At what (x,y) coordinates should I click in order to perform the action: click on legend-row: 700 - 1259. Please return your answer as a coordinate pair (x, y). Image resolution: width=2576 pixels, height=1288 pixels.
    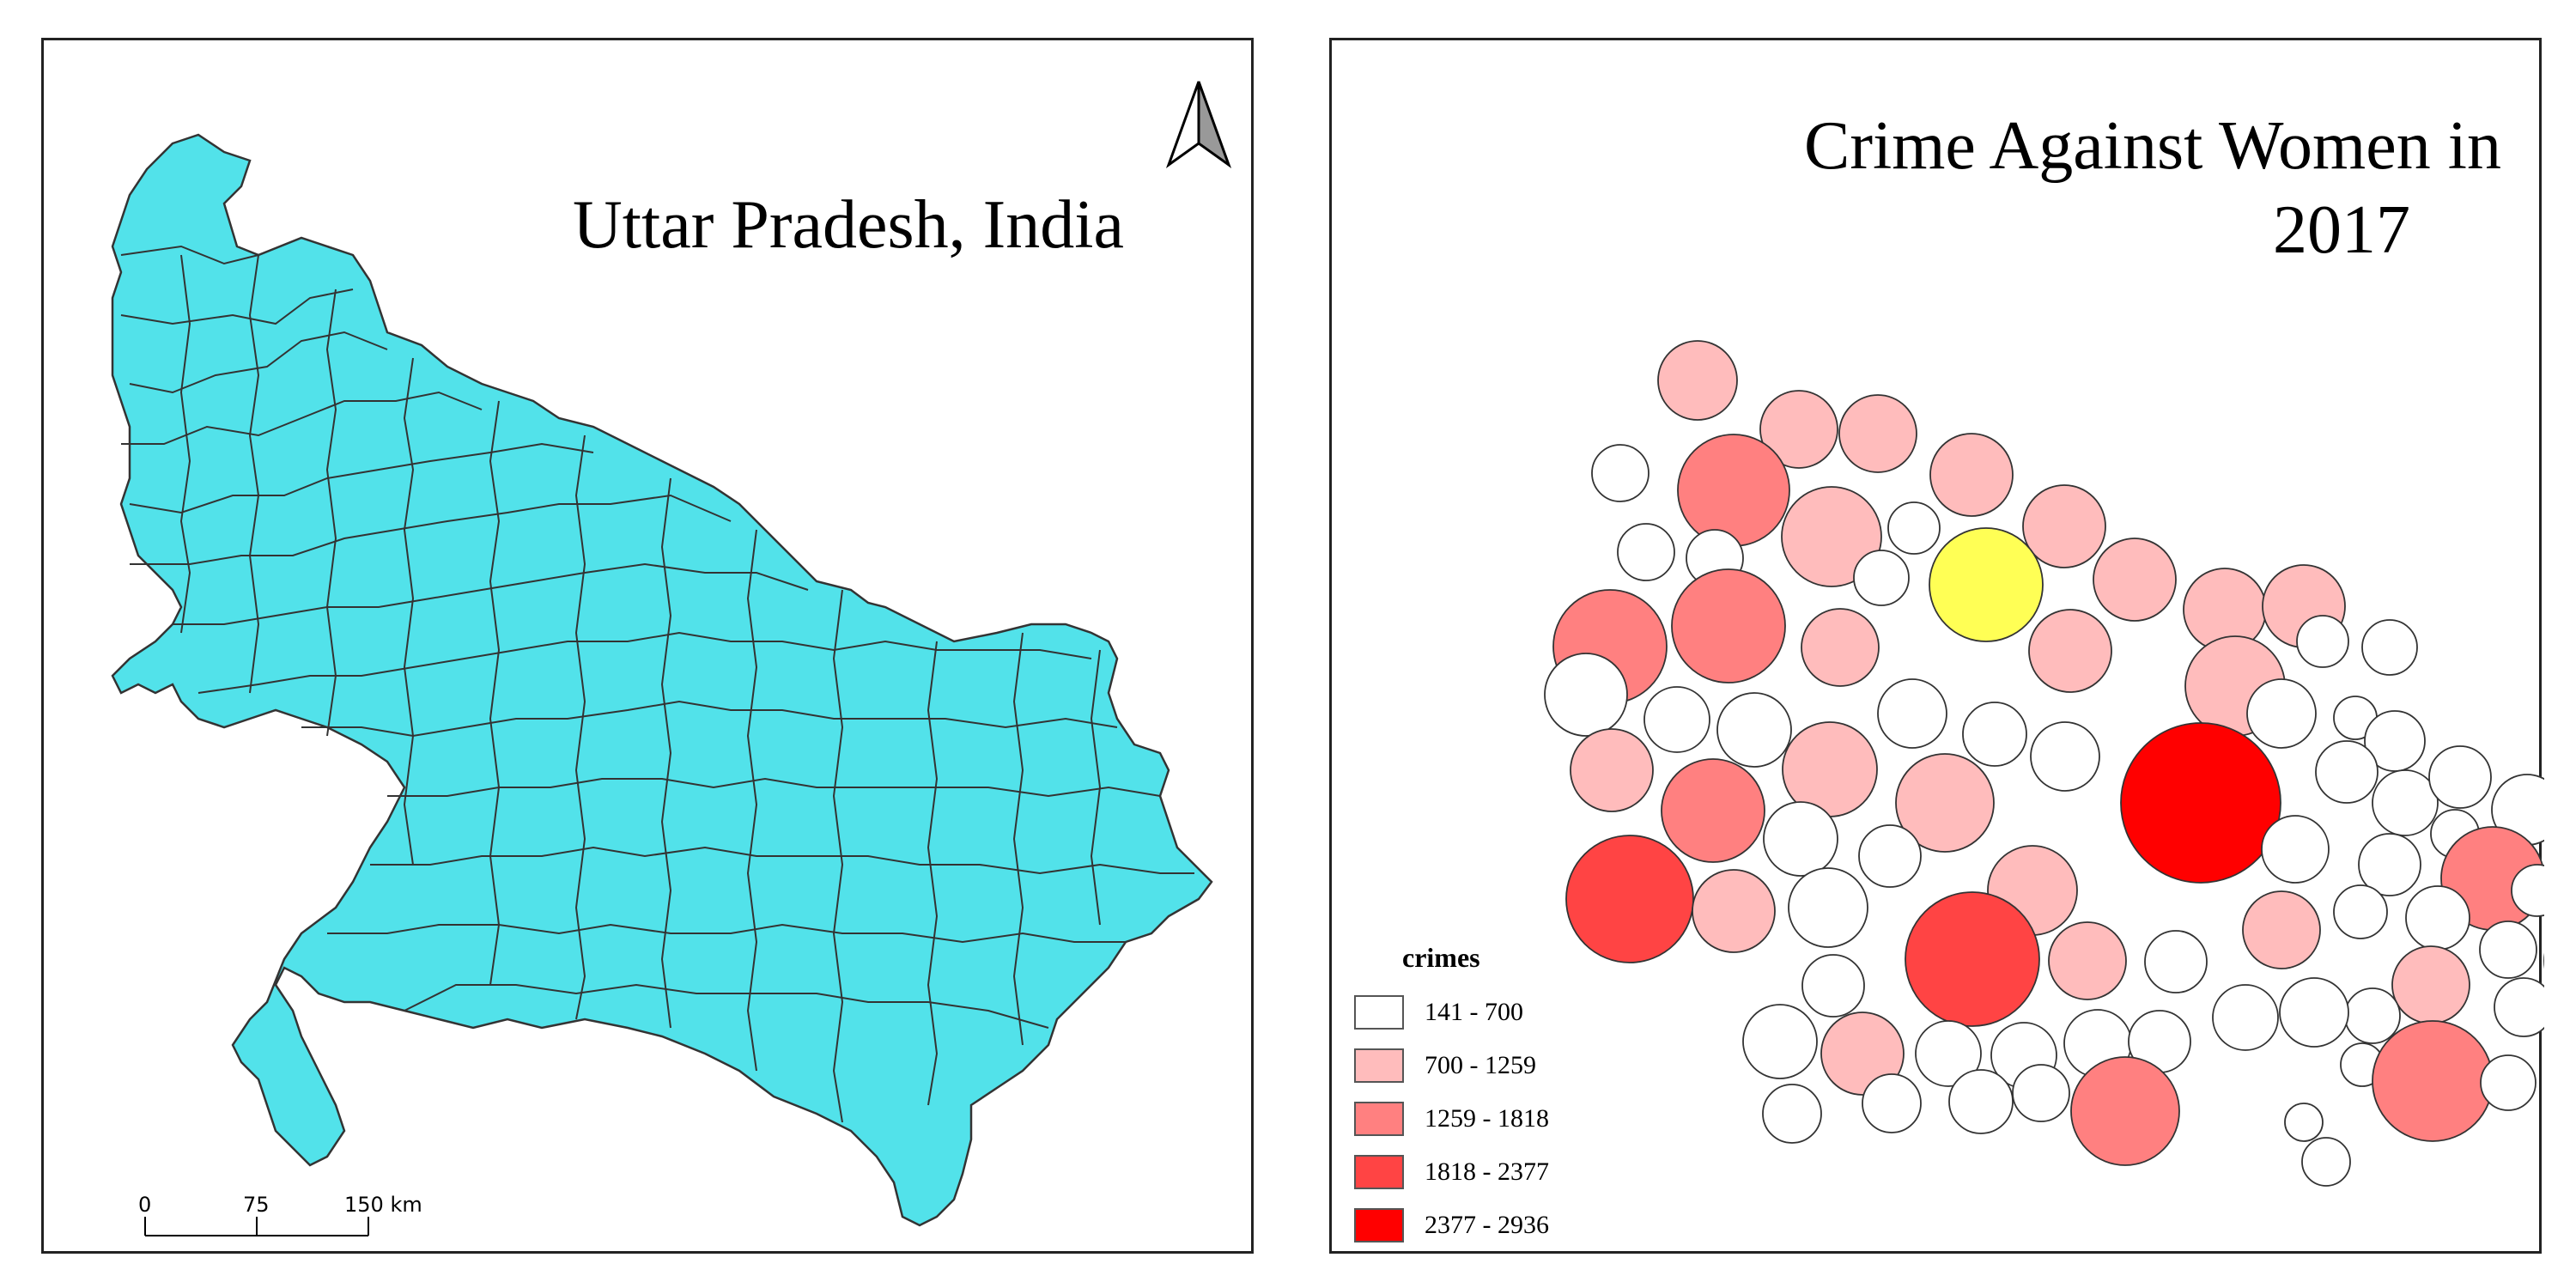
    Looking at the image, I should click on (1451, 1065).